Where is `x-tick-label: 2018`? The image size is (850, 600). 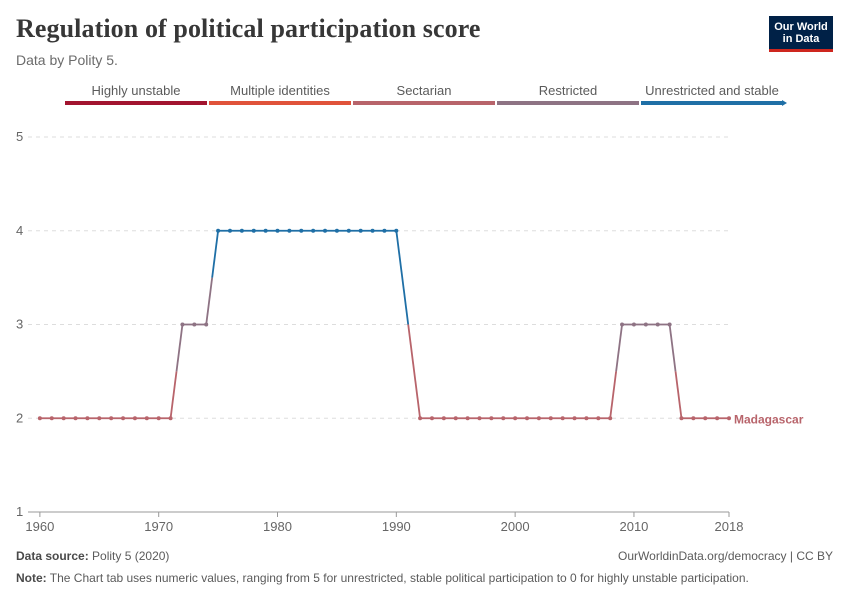 x-tick-label: 2018 is located at coordinates (729, 526).